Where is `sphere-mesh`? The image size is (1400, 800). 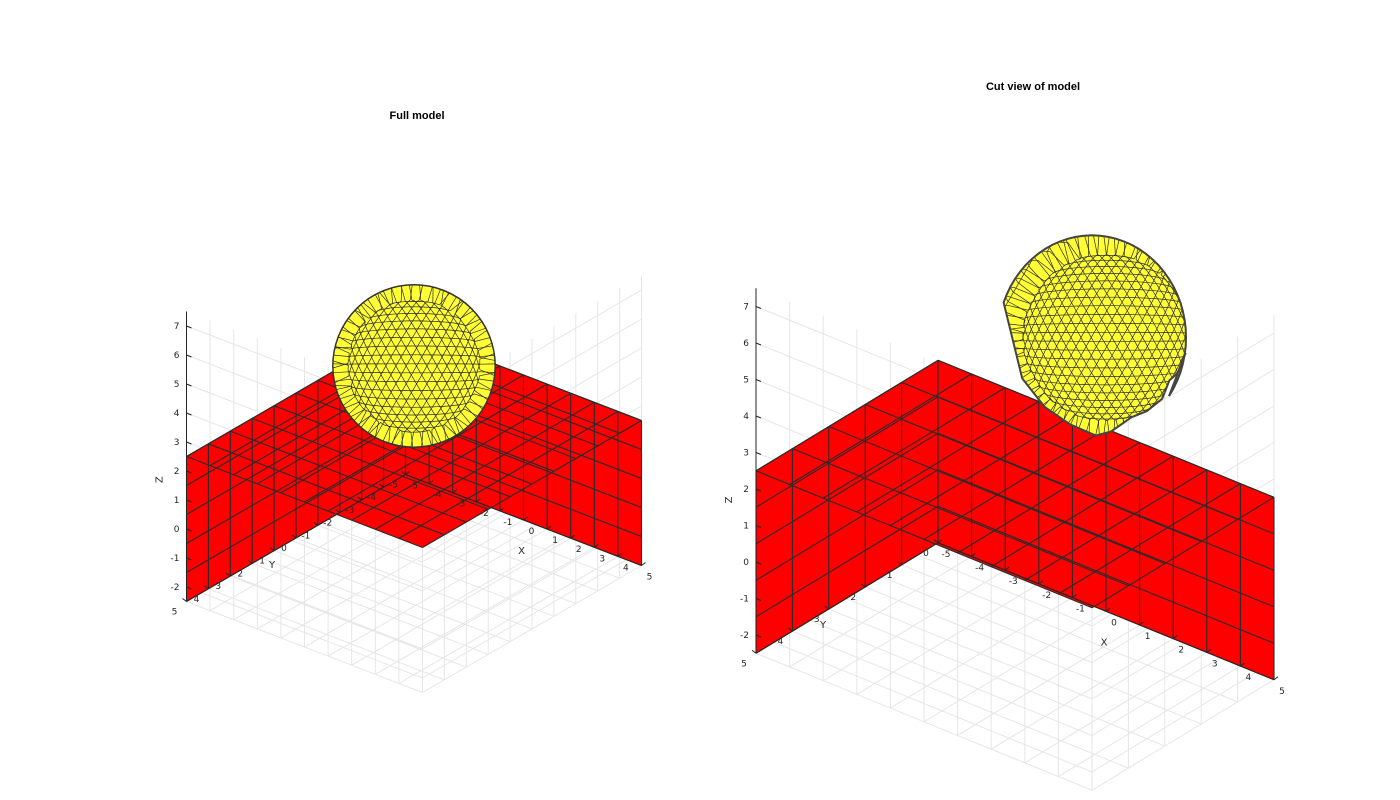 sphere-mesh is located at coordinates (414, 366).